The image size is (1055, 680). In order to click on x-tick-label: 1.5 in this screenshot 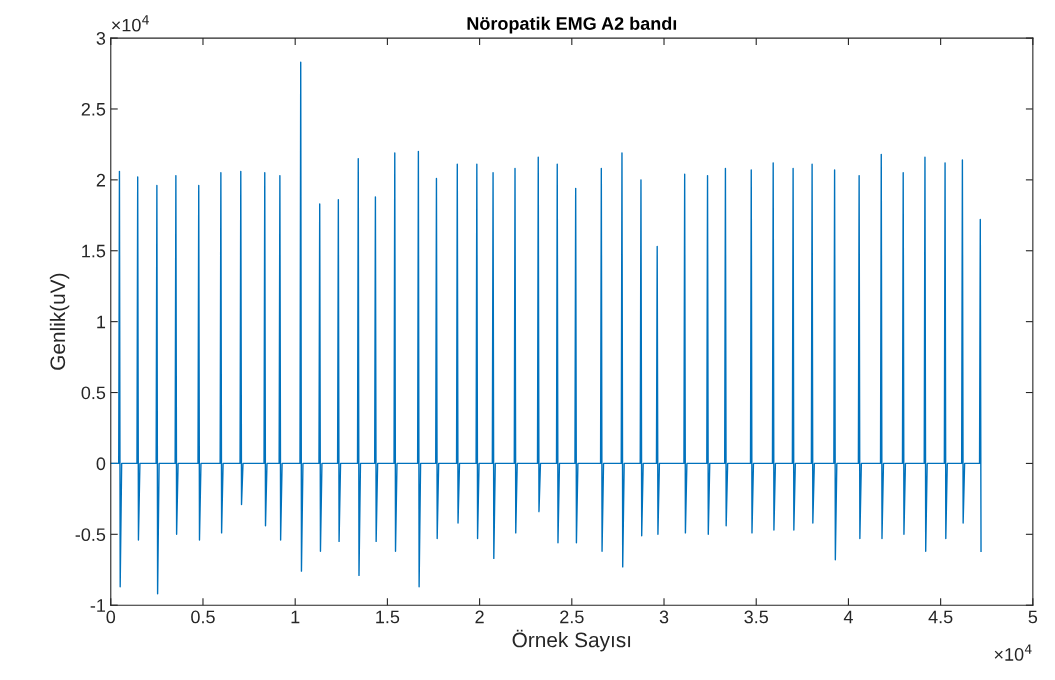, I will do `click(388, 617)`.